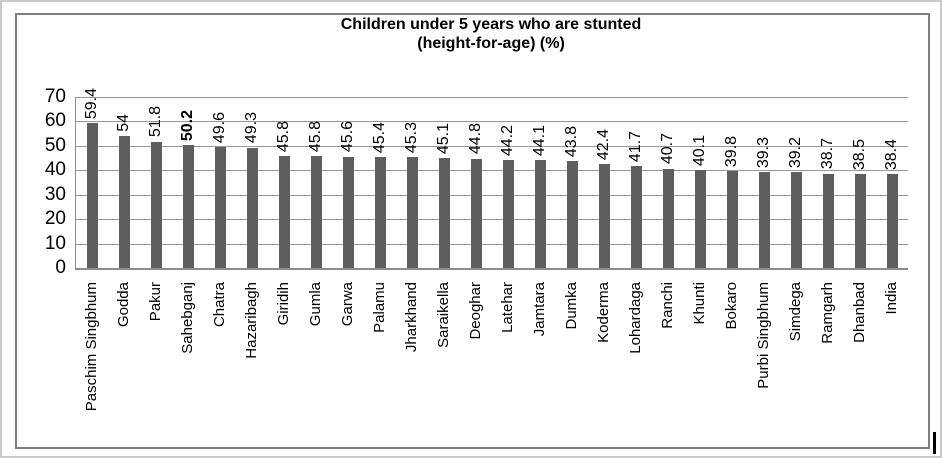 The height and width of the screenshot is (458, 942). Describe the element at coordinates (55, 243) in the screenshot. I see `y-tick-label: 10` at that location.